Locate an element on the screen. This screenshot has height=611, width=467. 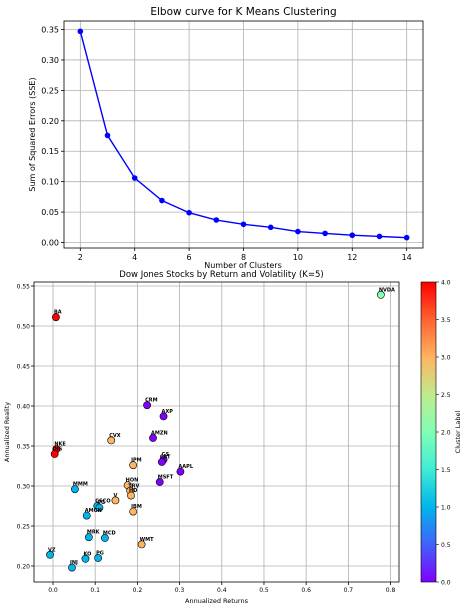
colorbar-label: Cluster Label is located at coordinates (458, 431).